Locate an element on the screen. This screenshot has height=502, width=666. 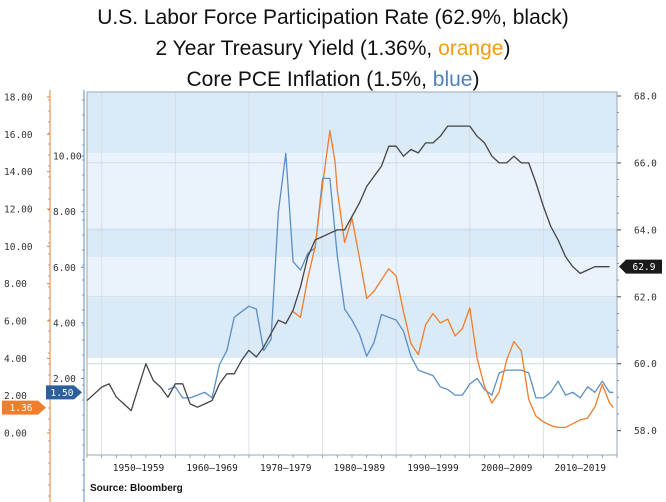
orange-axis-tick-label: 18.00 is located at coordinates (18, 98).